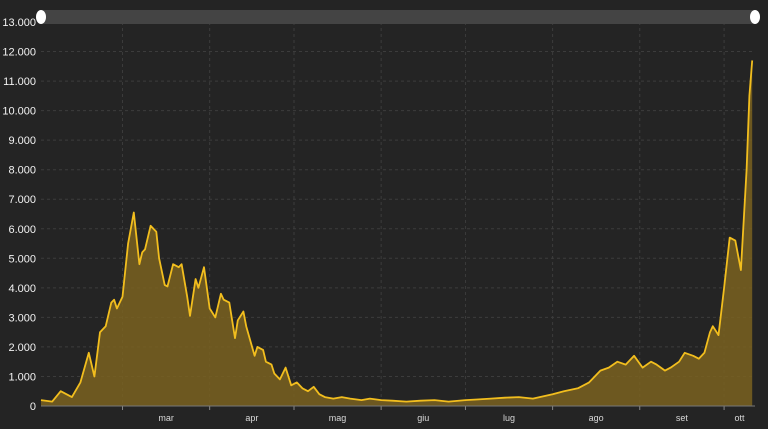 Image resolution: width=768 pixels, height=429 pixels. Describe the element at coordinates (509, 418) in the screenshot. I see `x-tick-label: lug` at that location.